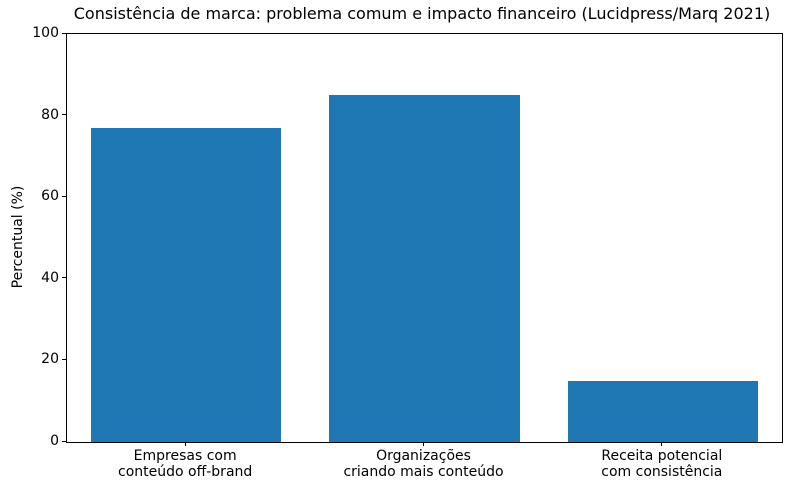 The width and height of the screenshot is (794, 490). I want to click on y-tick-label: 80, so click(50, 114).